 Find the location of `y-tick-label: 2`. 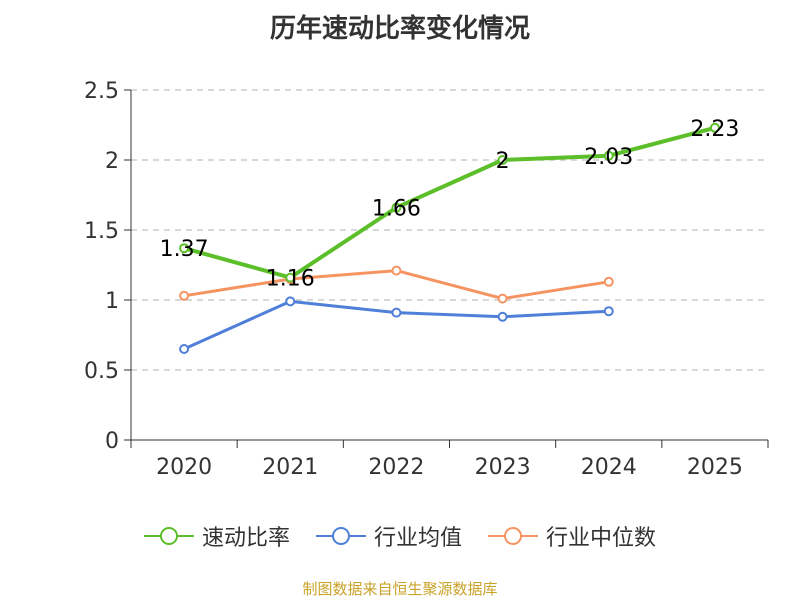

y-tick-label: 2 is located at coordinates (112, 161).